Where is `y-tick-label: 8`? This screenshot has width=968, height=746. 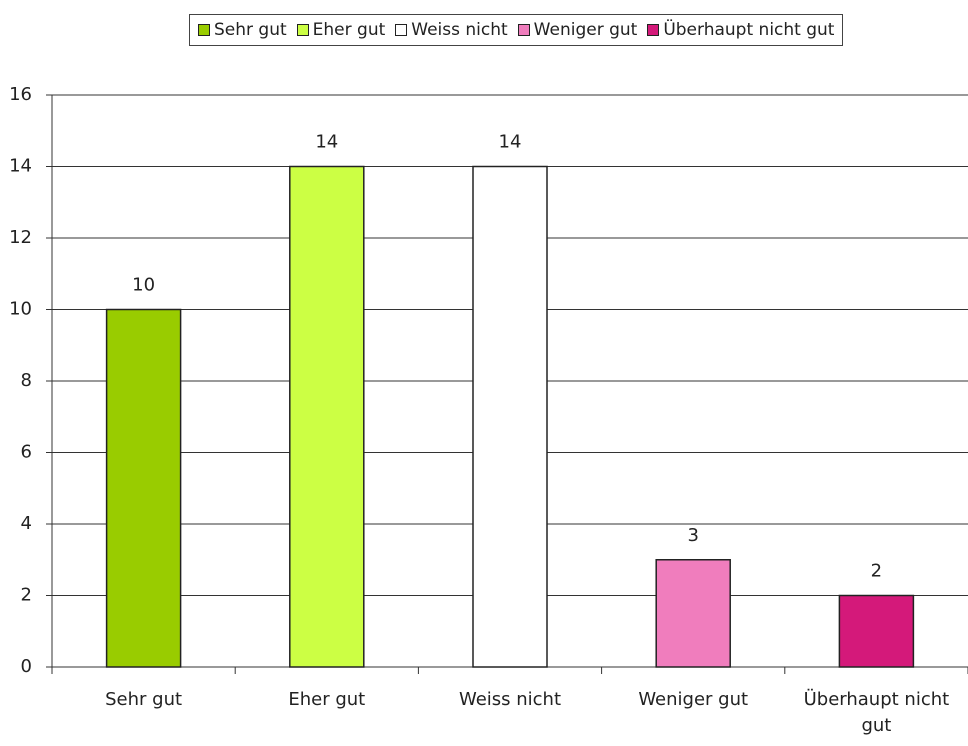 y-tick-label: 8 is located at coordinates (26, 380).